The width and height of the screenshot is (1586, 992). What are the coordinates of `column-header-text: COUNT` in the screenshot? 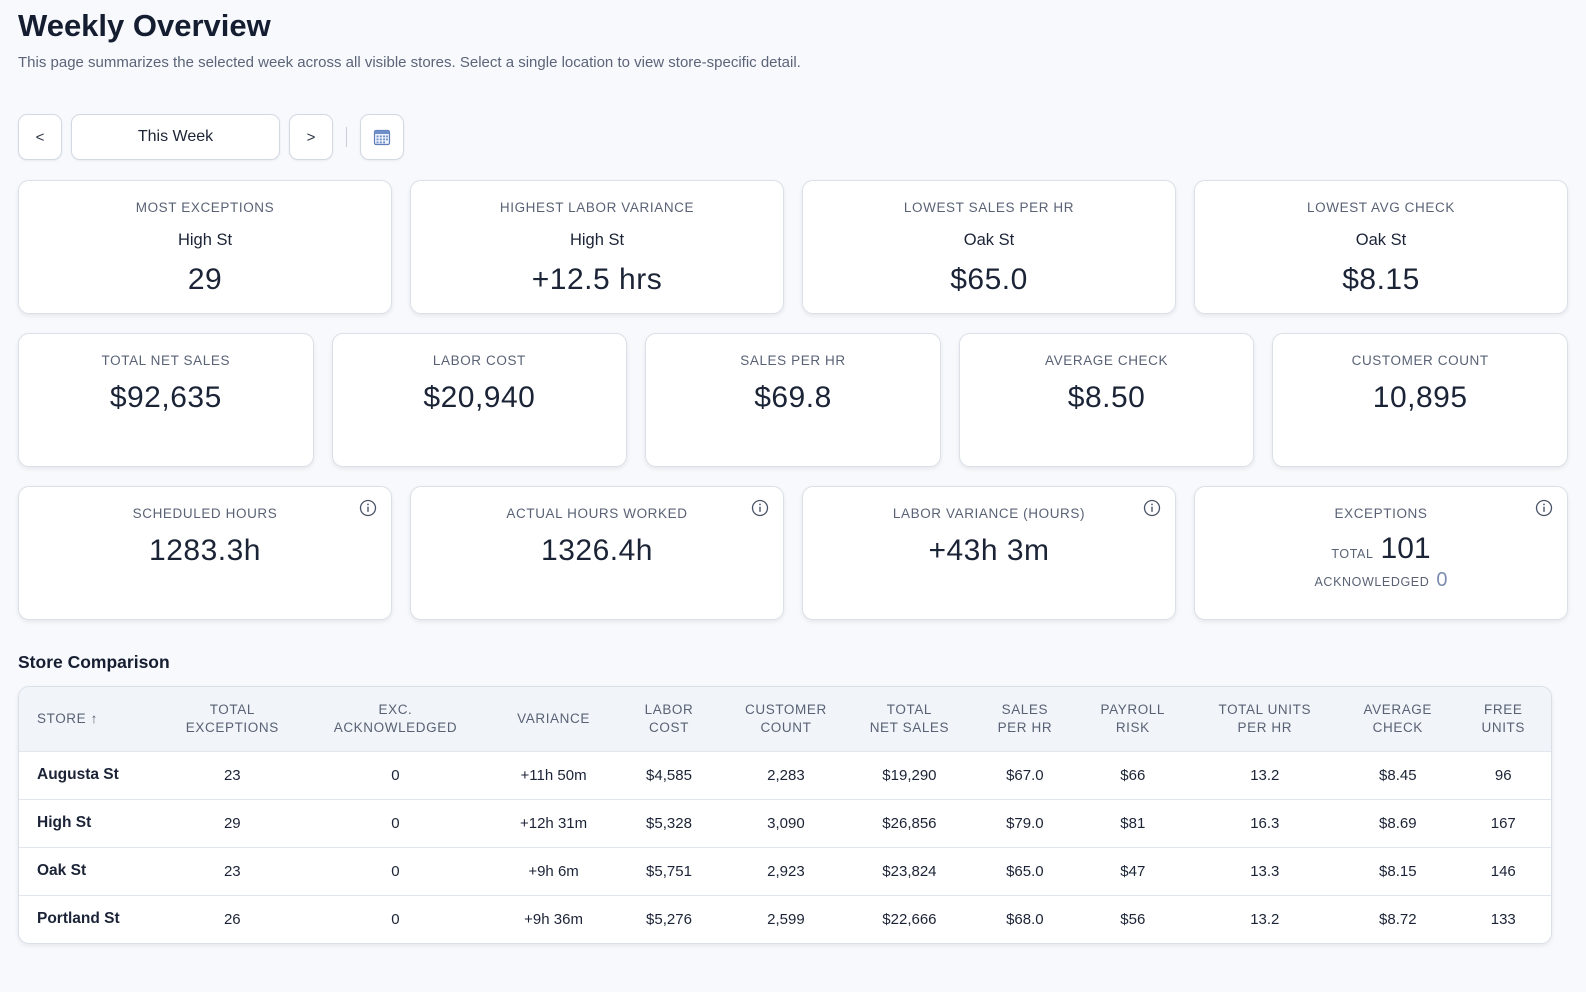 It's located at (786, 727).